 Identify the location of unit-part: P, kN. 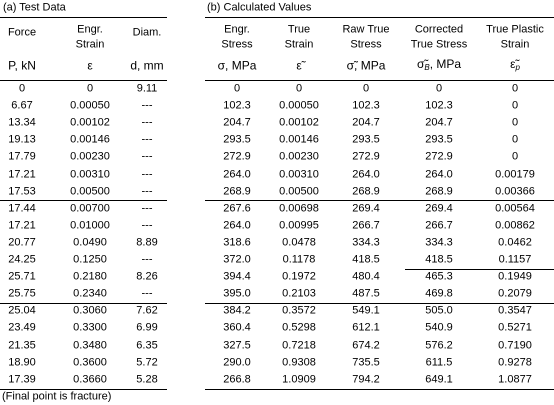
(22, 65).